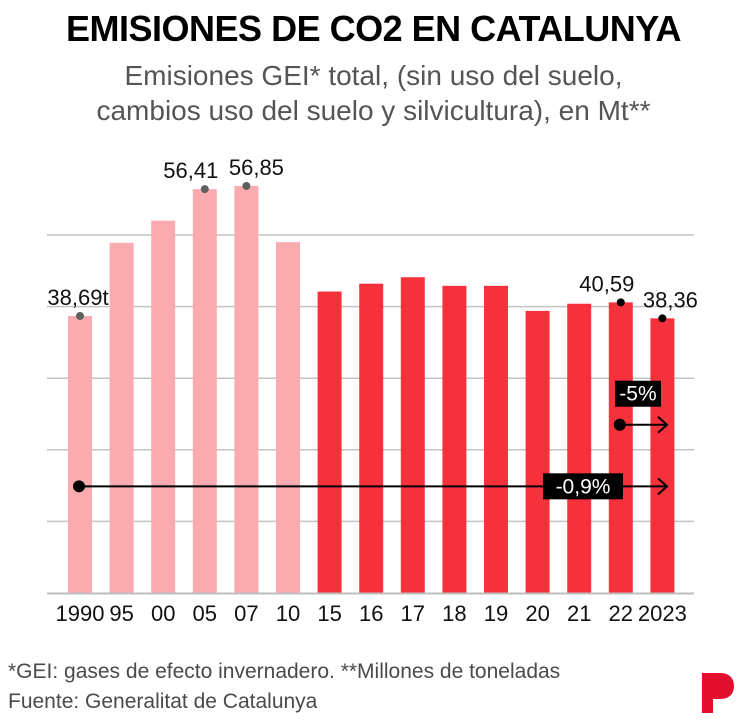 The image size is (747, 726). I want to click on x-tick-label: 22, so click(621, 613).